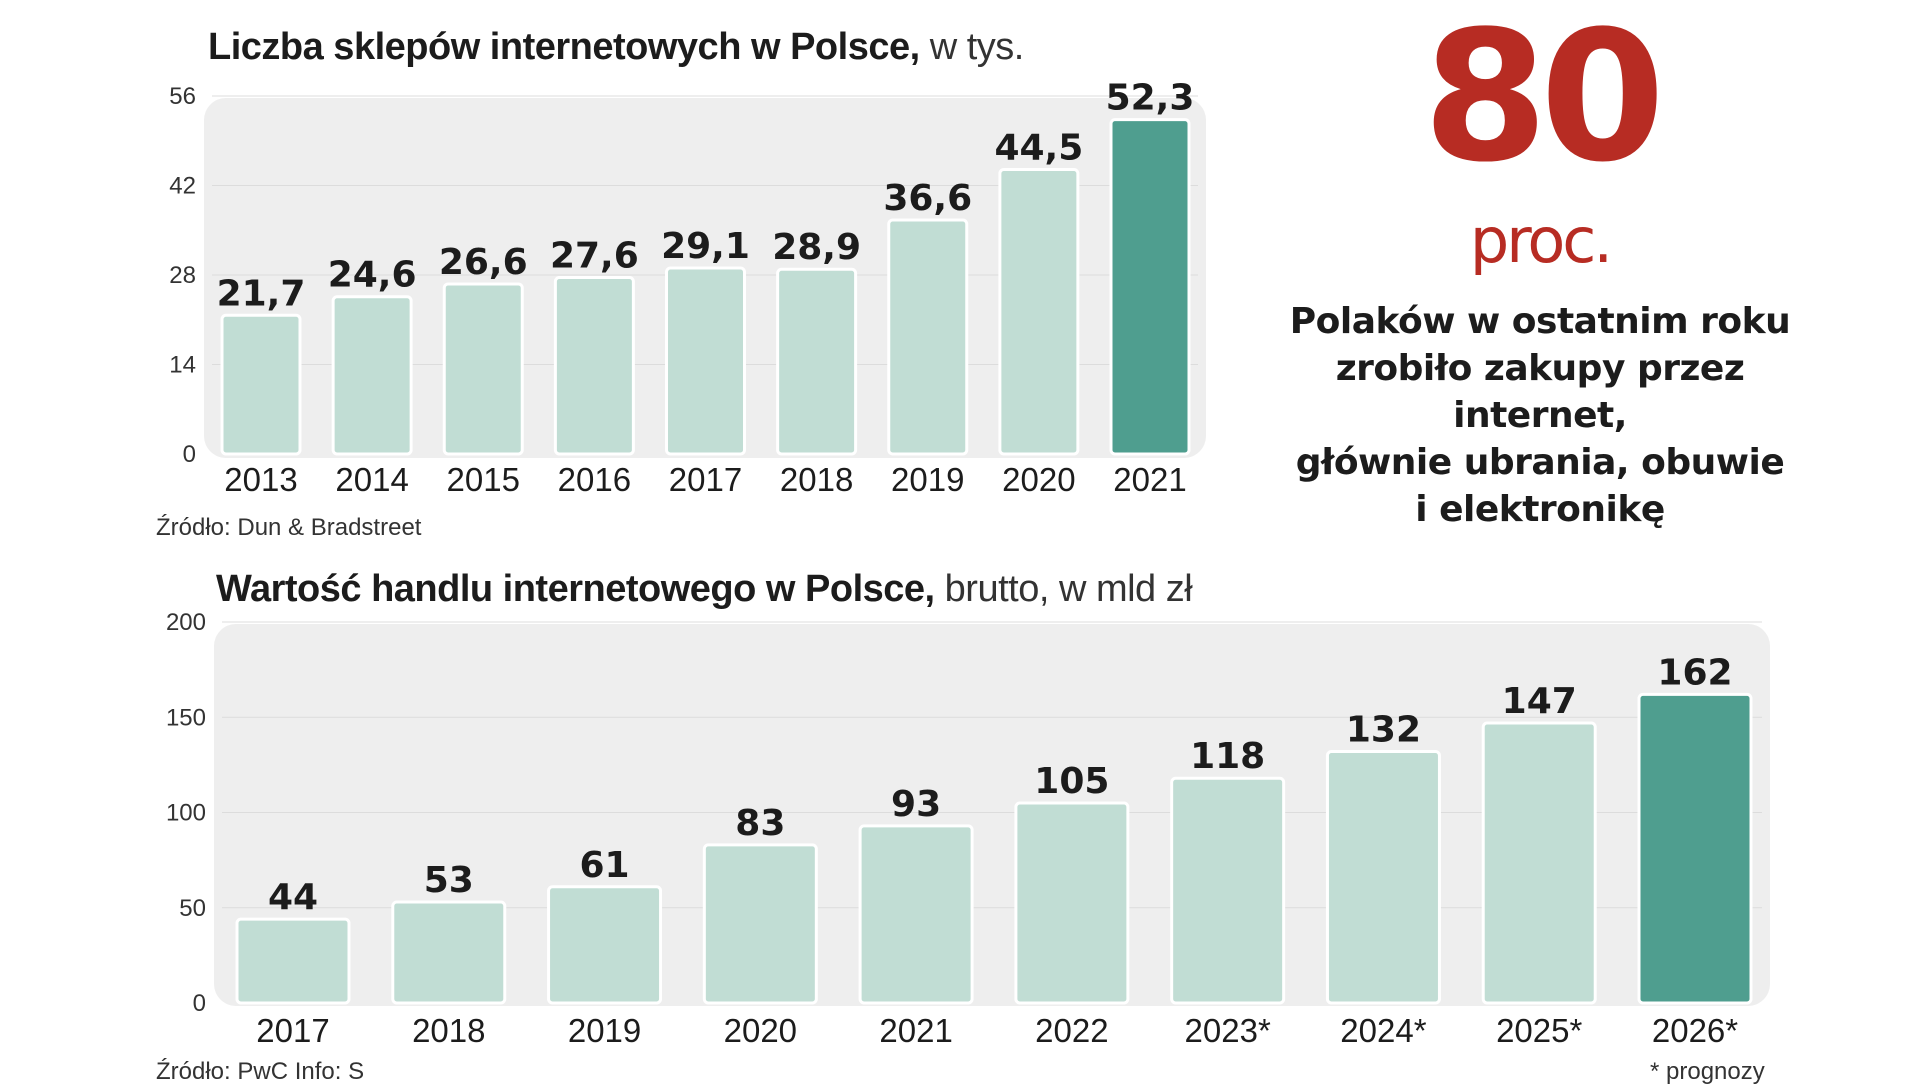  Describe the element at coordinates (1228, 1030) in the screenshot. I see `trade-x-tick-label: 2023*` at that location.